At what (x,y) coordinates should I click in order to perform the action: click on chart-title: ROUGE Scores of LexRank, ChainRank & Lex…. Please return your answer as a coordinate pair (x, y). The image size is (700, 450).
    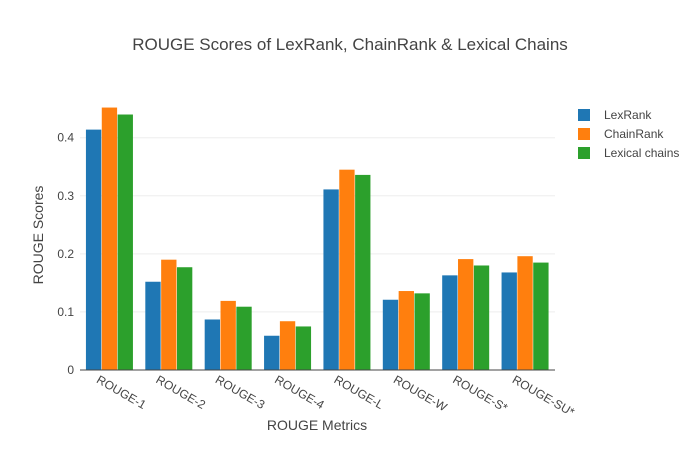
    Looking at the image, I should click on (350, 44).